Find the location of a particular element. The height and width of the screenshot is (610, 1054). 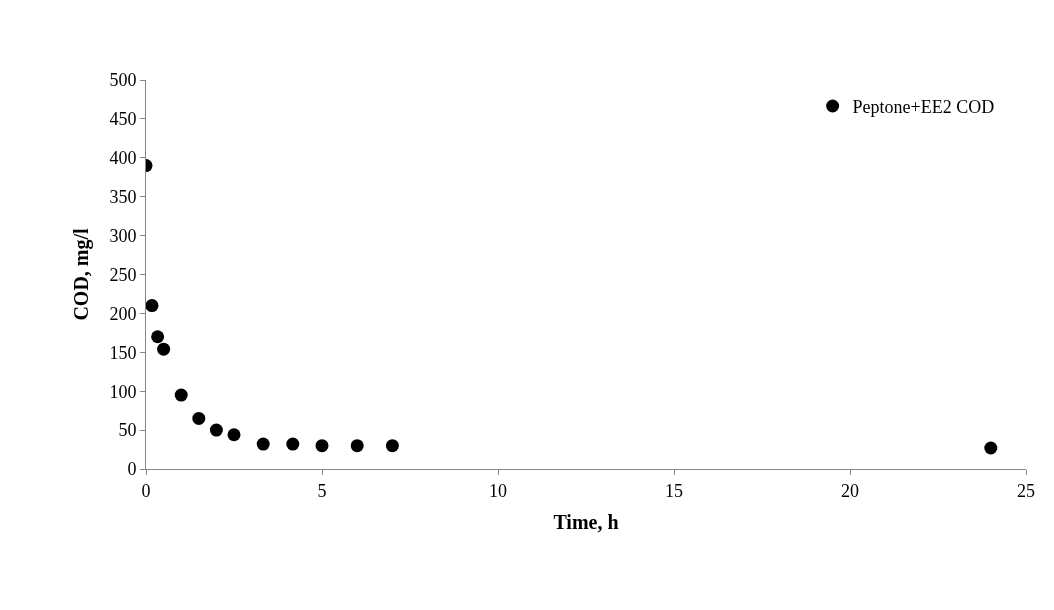

y-tick-label: 100 is located at coordinates (123, 391).